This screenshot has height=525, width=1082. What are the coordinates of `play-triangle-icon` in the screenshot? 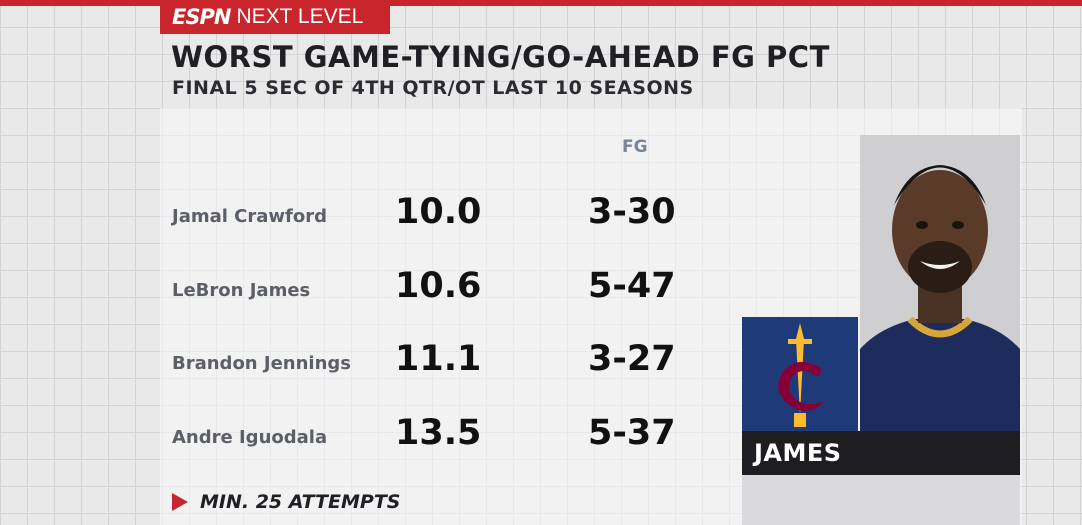 It's located at (180, 502).